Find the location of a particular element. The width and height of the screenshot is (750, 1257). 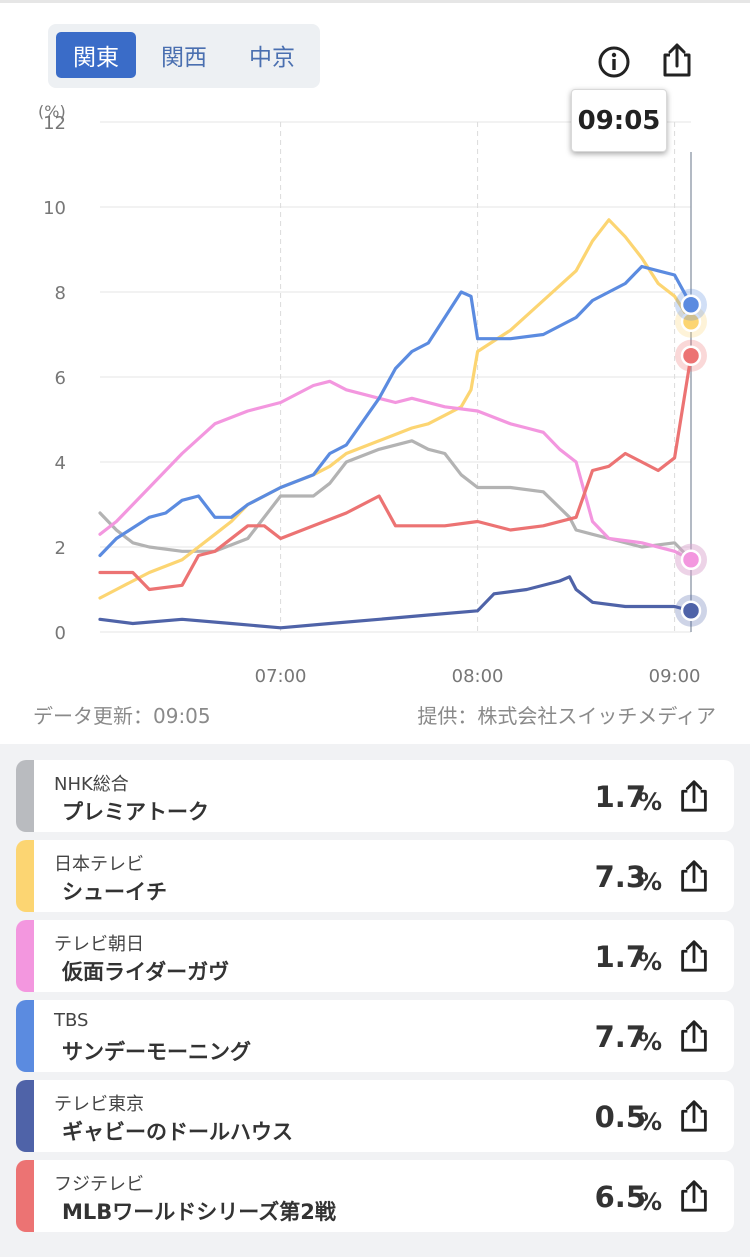

y-axis-unit: (%) is located at coordinates (52, 111).